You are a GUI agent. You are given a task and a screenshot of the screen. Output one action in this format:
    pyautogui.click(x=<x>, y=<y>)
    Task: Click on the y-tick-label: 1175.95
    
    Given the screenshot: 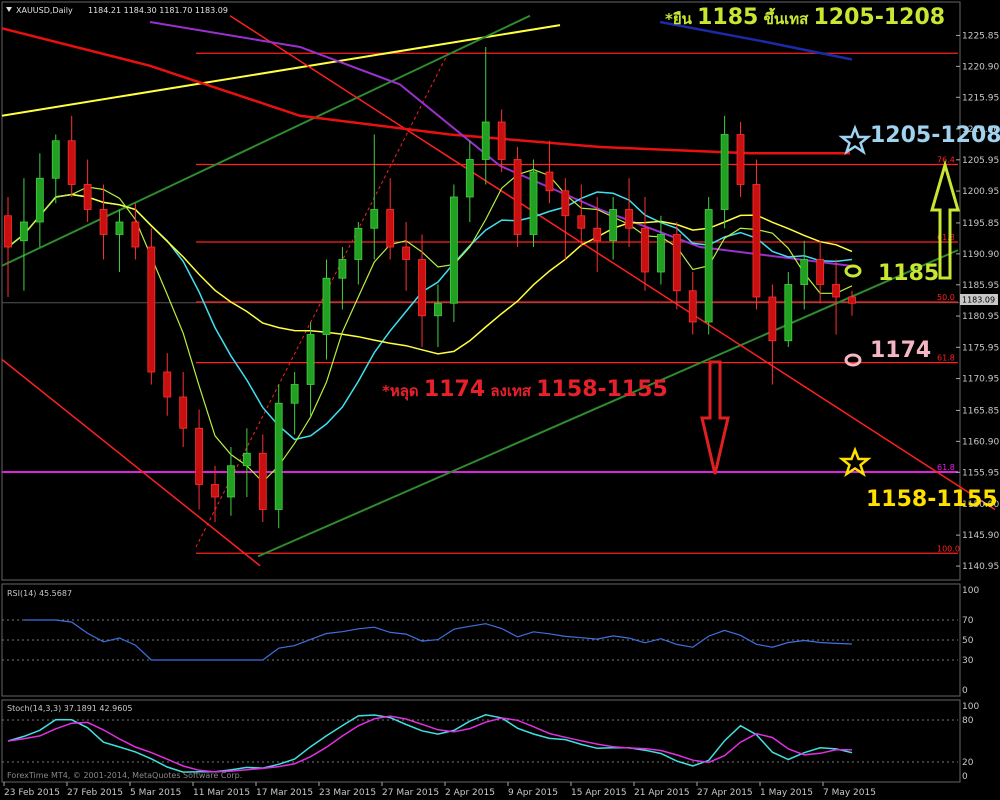 What is the action you would take?
    pyautogui.click(x=980, y=348)
    